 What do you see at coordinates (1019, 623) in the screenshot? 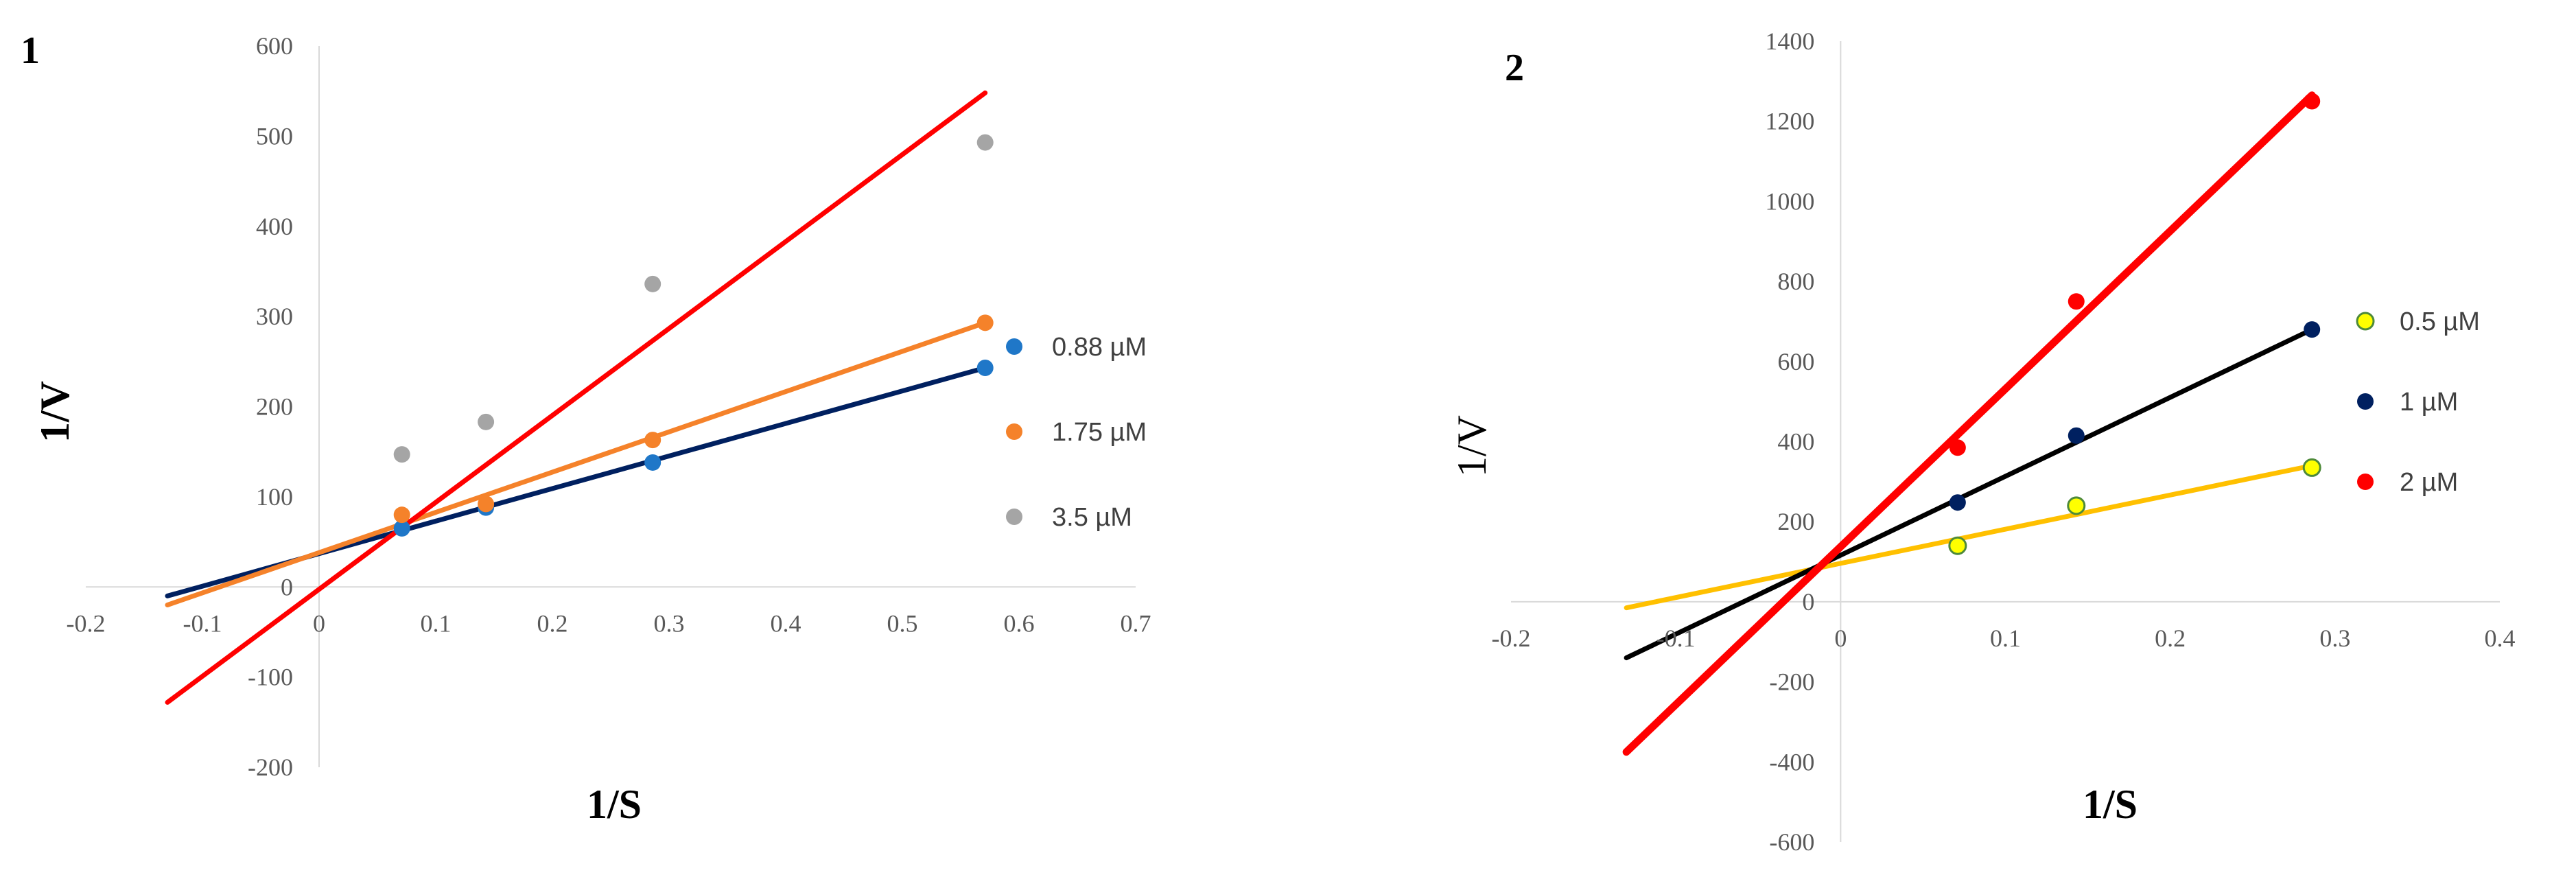
I see `x-tick-label: 0.6` at bounding box center [1019, 623].